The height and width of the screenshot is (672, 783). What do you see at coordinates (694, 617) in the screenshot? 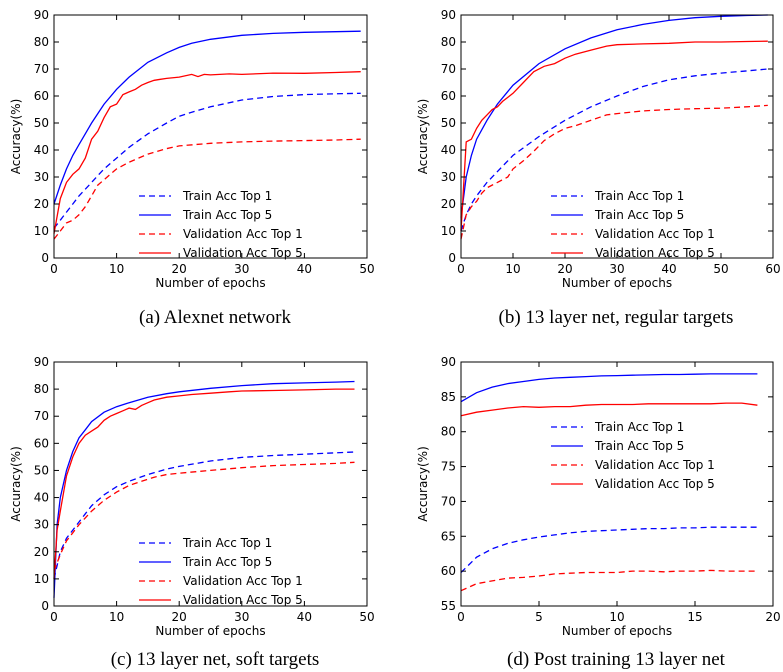
I see `x-tick-label: 15` at bounding box center [694, 617].